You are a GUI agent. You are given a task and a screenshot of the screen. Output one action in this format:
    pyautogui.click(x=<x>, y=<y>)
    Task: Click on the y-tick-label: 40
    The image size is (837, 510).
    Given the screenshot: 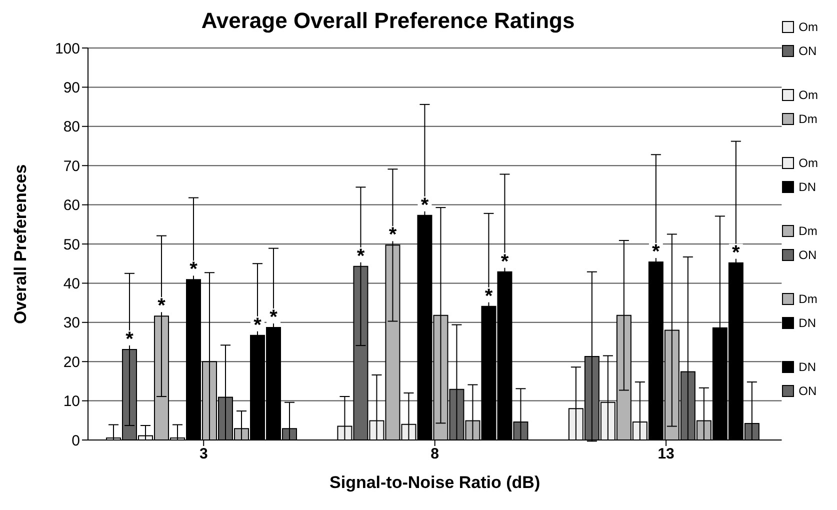 What is the action you would take?
    pyautogui.click(x=71, y=284)
    